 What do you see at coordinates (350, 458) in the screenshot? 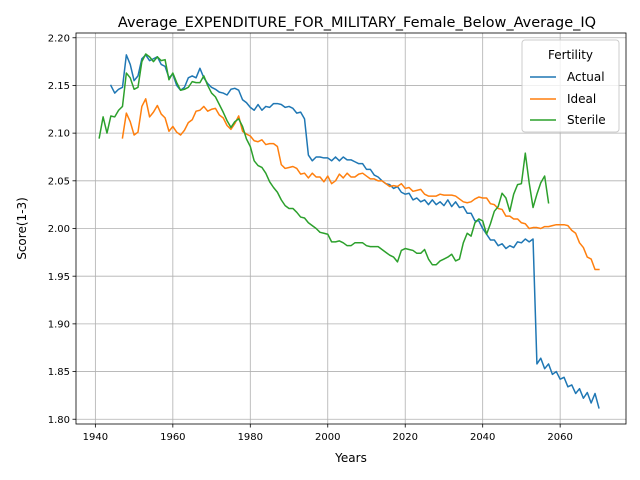
I see `x-axis-label: Years` at bounding box center [350, 458].